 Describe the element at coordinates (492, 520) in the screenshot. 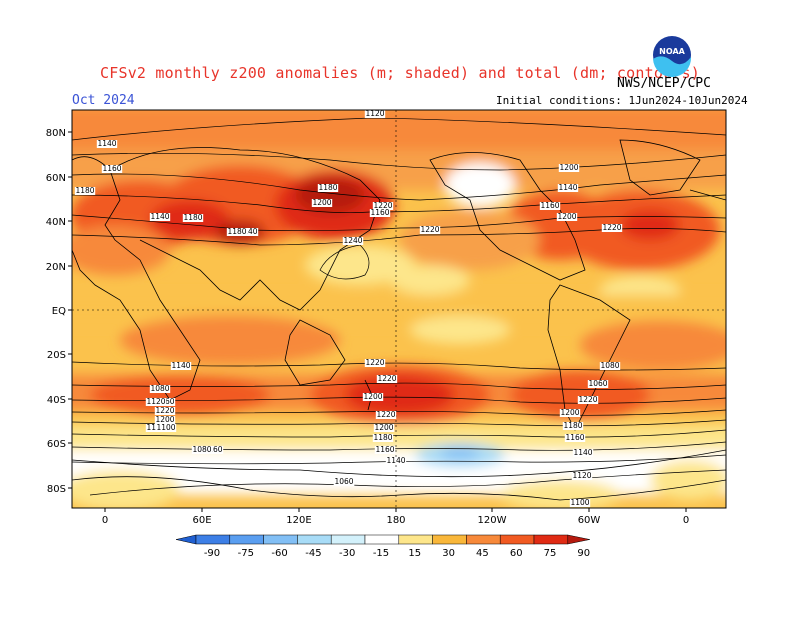

I see `lon-label: 120W` at that location.